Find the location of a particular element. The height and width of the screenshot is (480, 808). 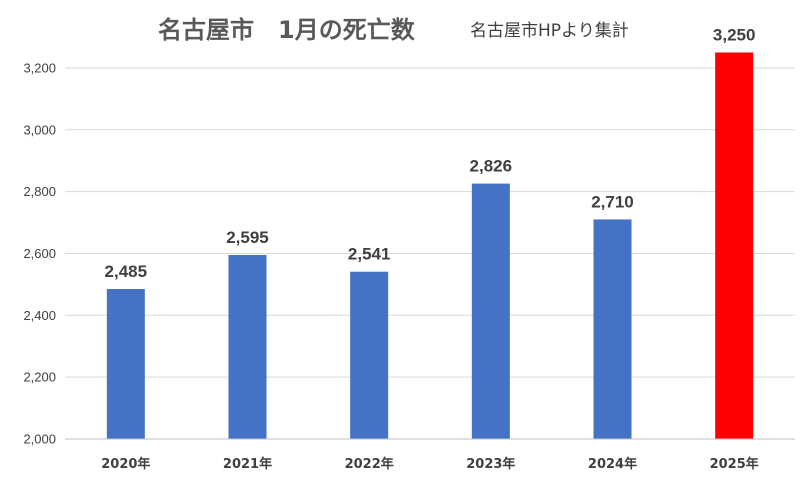

y-tick-label: 3,200 is located at coordinates (39, 67).